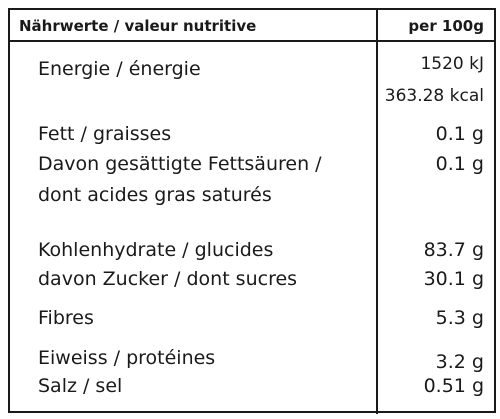 The width and height of the screenshot is (500, 419). Describe the element at coordinates (155, 195) in the screenshot. I see `saturated-fat-label-line2: dont acides gras saturés` at that location.